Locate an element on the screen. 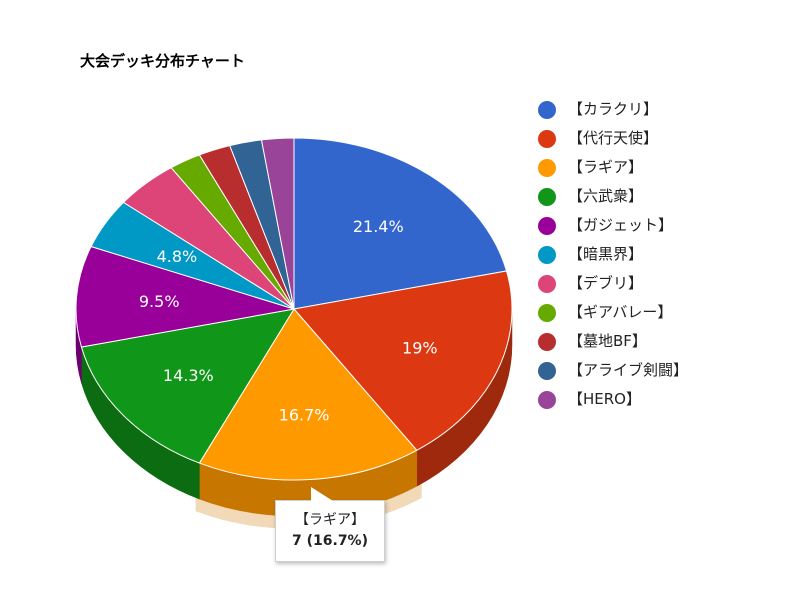  tooltip-value: 7 (16.7%) is located at coordinates (330, 541).